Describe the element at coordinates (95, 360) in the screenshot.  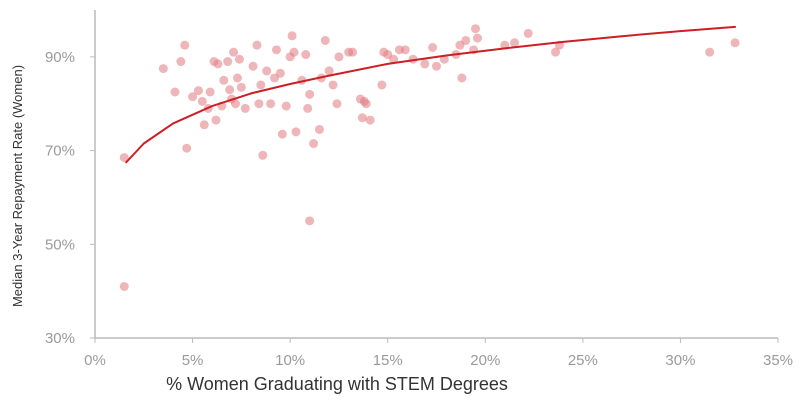
I see `x-tick-label: 0%` at that location.